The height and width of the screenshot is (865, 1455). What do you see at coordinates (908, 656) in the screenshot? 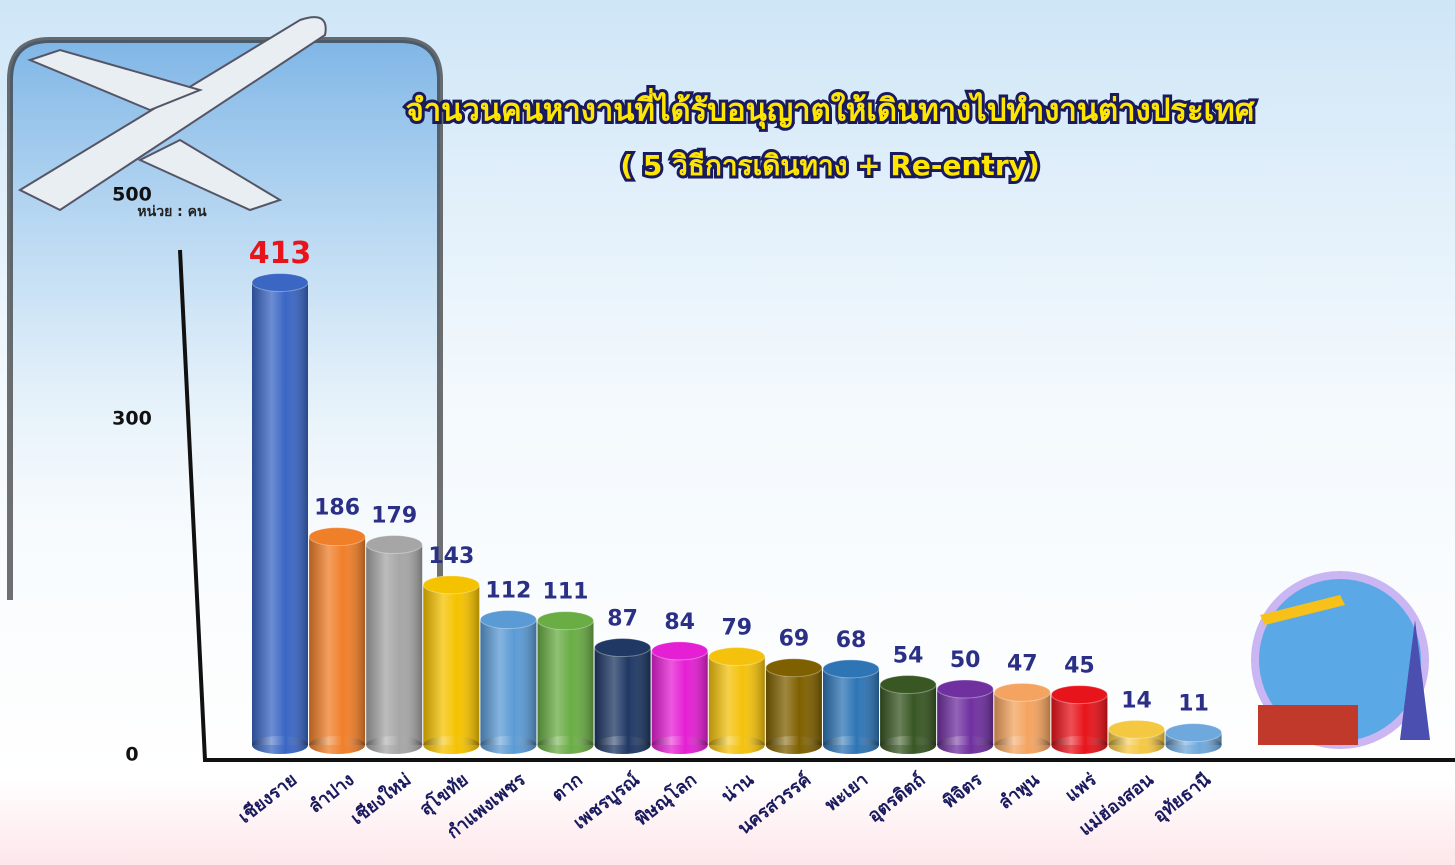
I see `value-label: 54` at bounding box center [908, 656].